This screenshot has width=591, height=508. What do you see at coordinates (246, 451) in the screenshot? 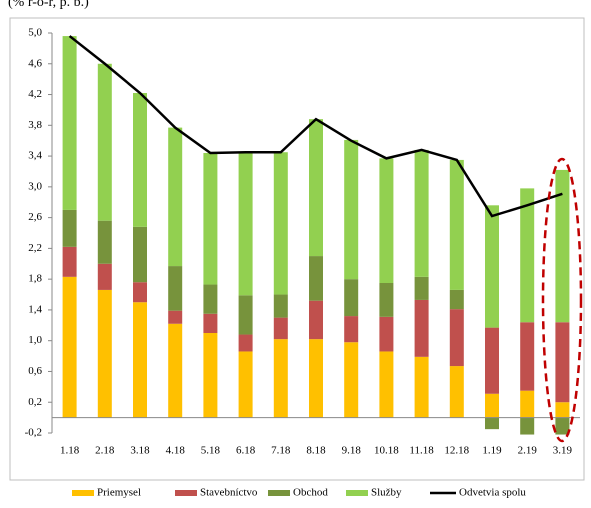
I see `x-tick-label: 6.18` at bounding box center [246, 451].